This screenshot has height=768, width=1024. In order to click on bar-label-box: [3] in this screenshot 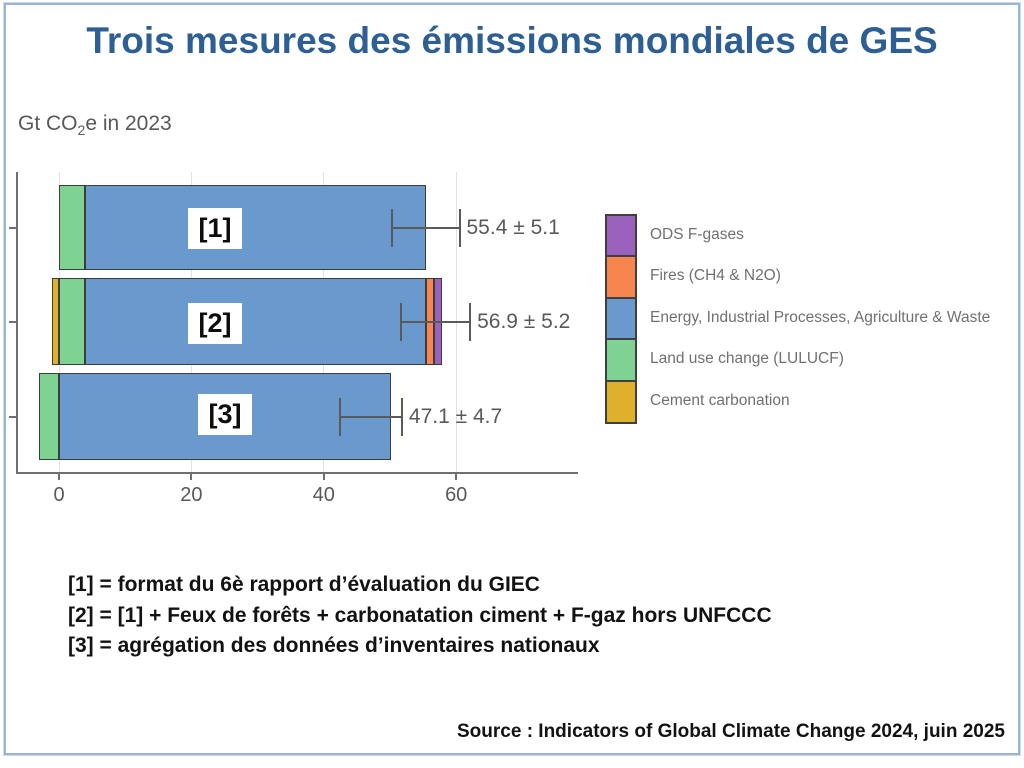, I will do `click(225, 414)`.